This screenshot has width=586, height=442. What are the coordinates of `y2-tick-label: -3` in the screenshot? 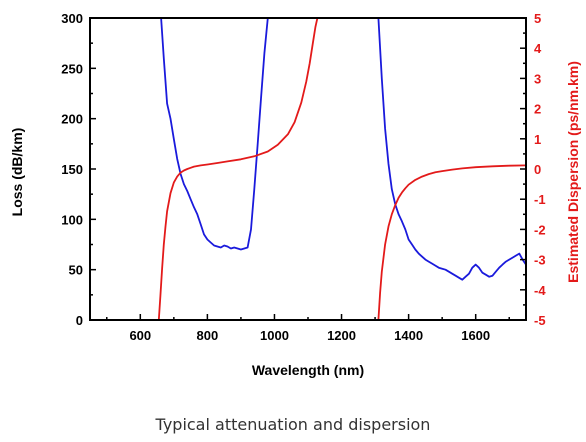 It's located at (540, 260).